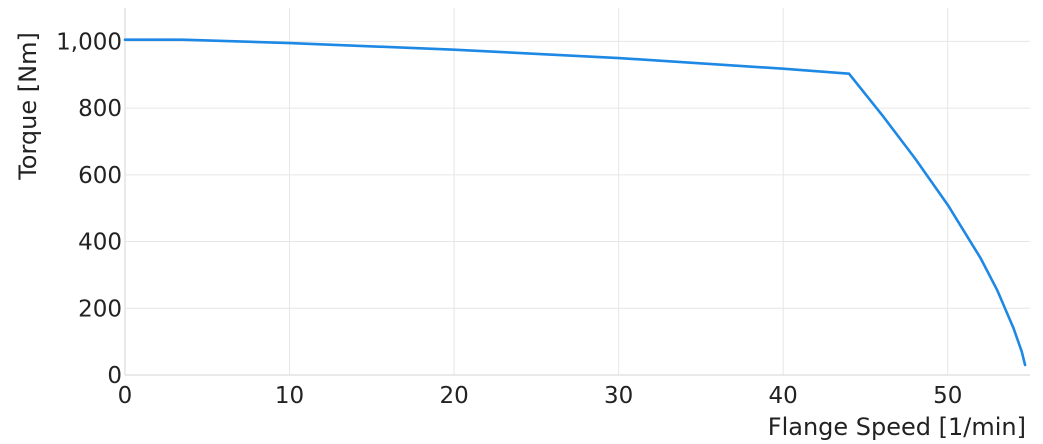  Describe the element at coordinates (897, 427) in the screenshot. I see `x-axis-title: Flange Speed [1/min]` at that location.